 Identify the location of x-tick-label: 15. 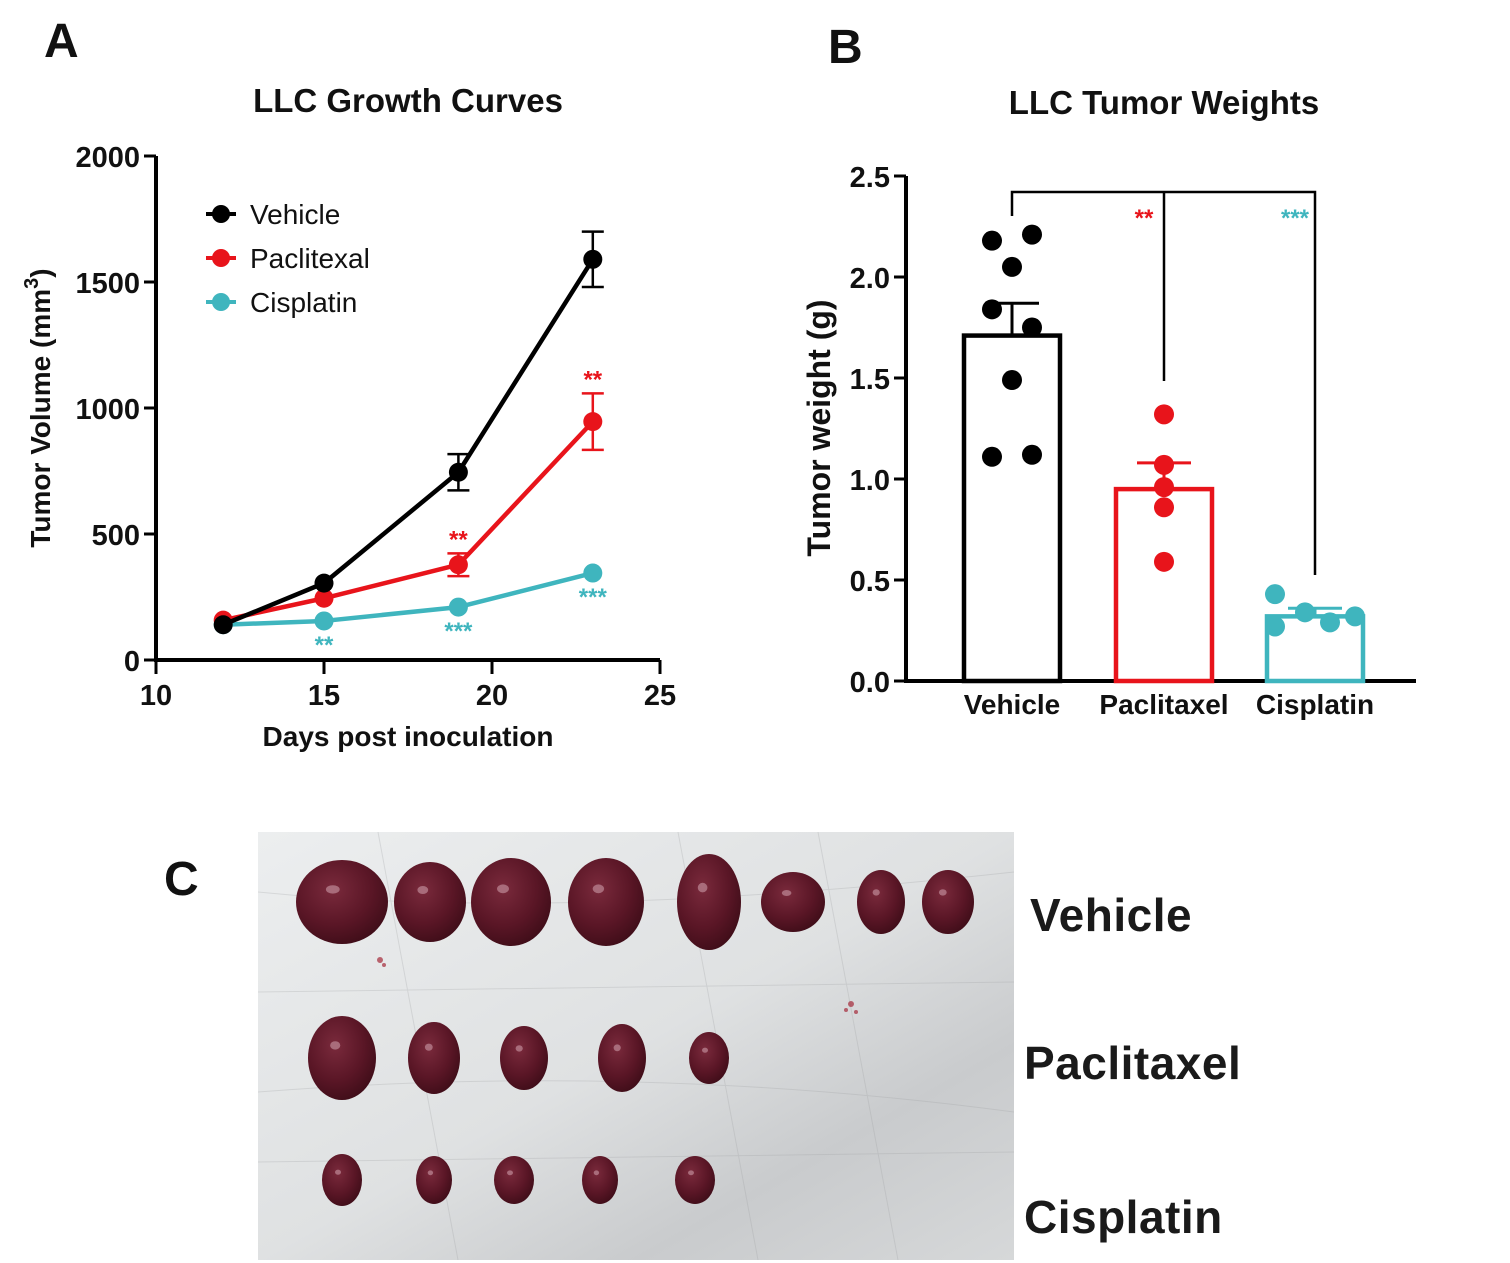
(324, 696).